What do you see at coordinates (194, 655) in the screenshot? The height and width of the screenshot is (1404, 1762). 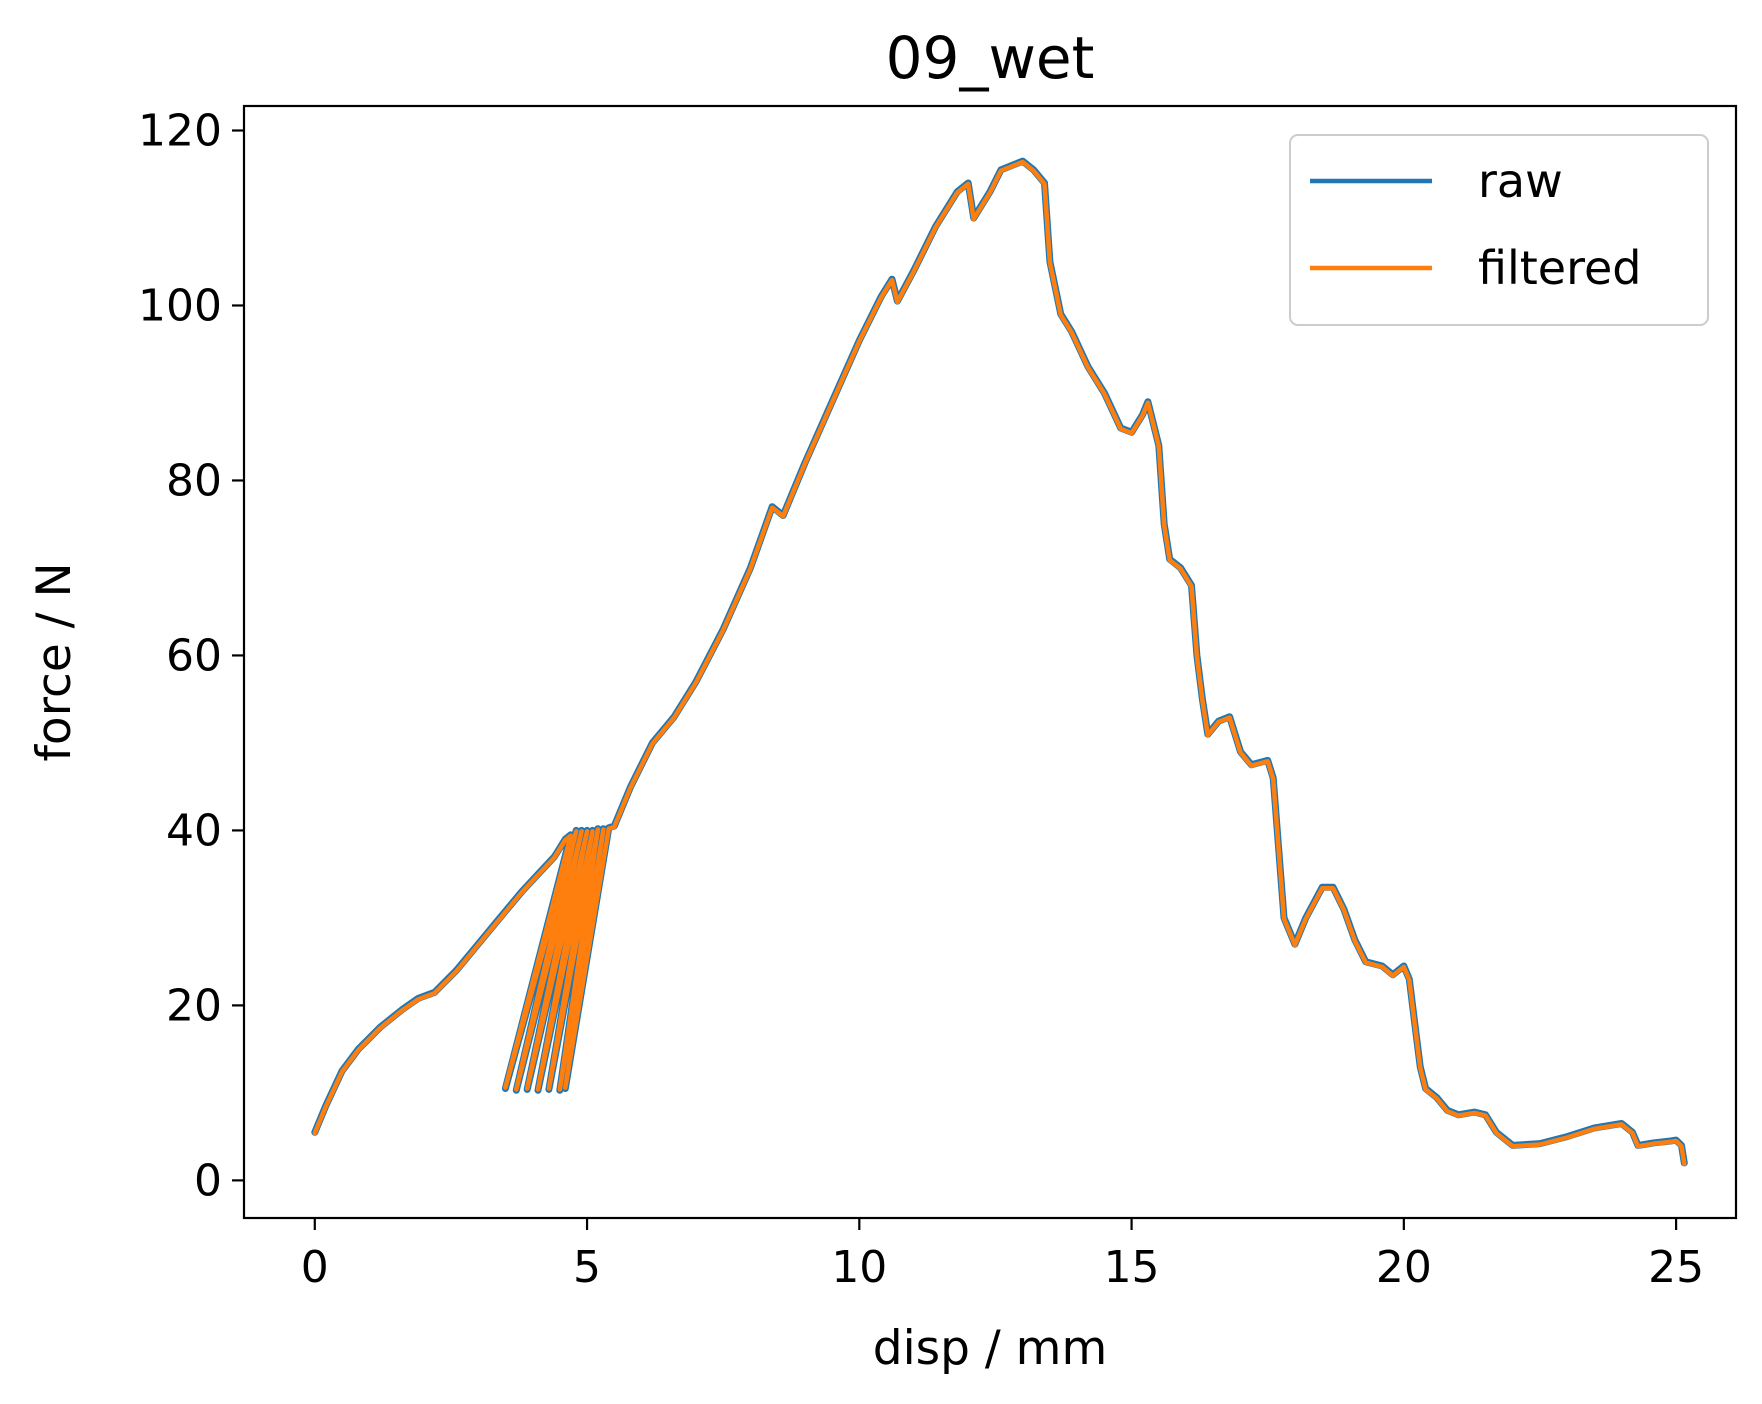 I see `y-tick-label: 60` at bounding box center [194, 655].